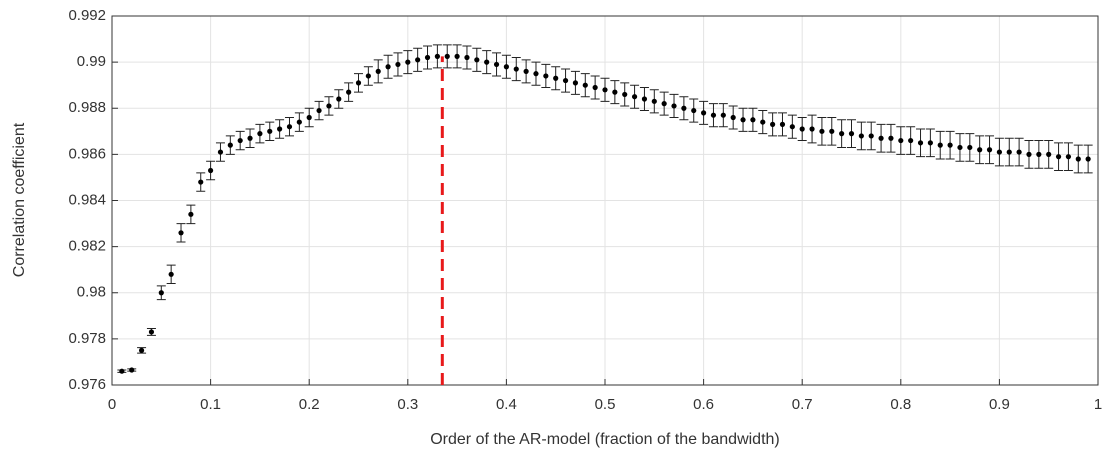 Image resolution: width=1102 pixels, height=453 pixels. What do you see at coordinates (91, 292) in the screenshot?
I see `y-tick-label: 0.98` at bounding box center [91, 292].